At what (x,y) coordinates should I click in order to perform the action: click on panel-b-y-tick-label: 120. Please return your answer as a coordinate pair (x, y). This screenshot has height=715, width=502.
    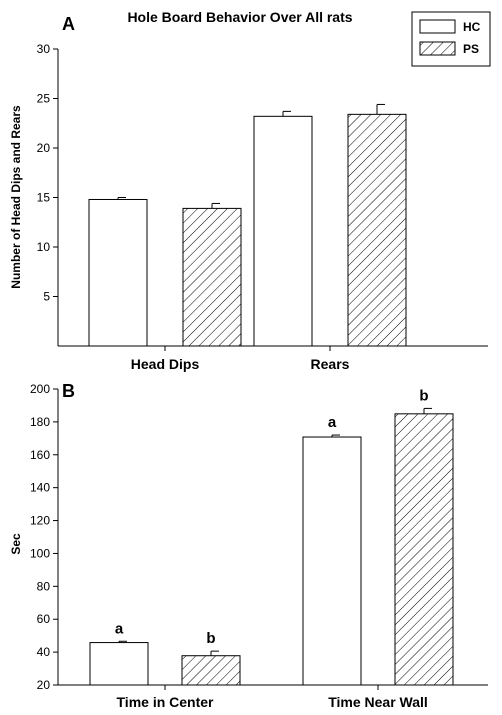
    Looking at the image, I should click on (40, 521).